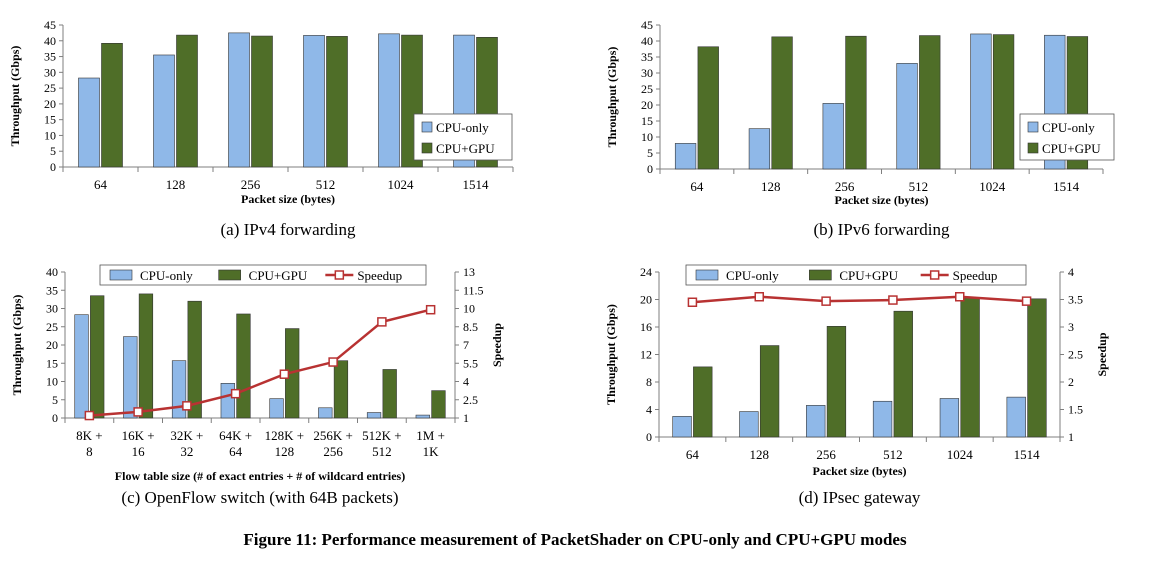  I want to click on x-tick-label: 1514, so click(1027, 454).